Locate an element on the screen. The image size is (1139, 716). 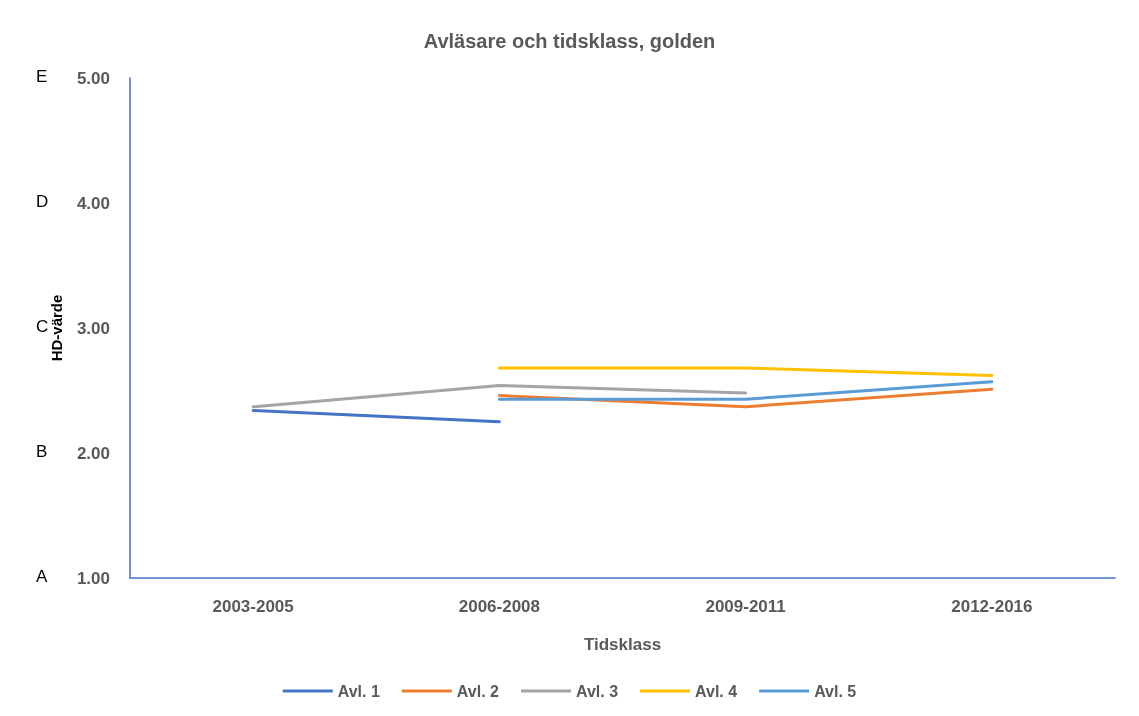
x-tick-label: 2012-2016 is located at coordinates (992, 606).